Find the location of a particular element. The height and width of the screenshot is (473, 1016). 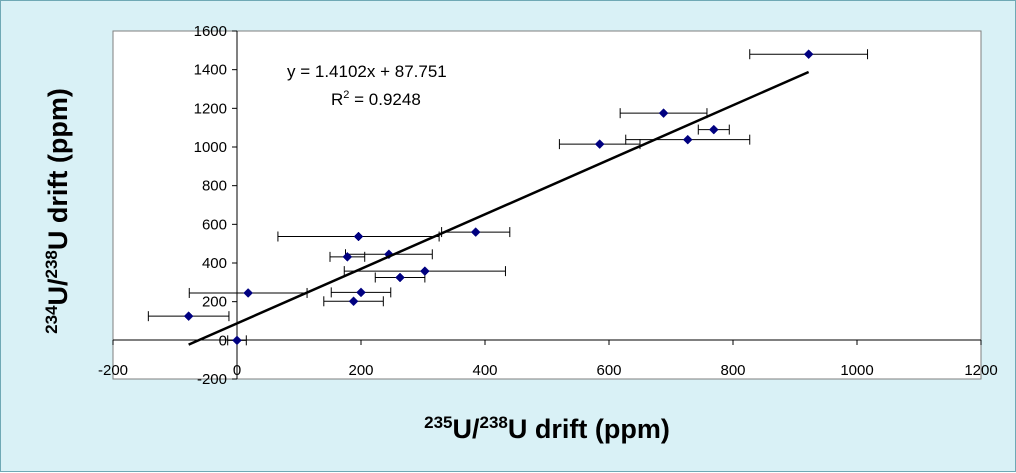

r-squared-label: R2 = 0.9248 is located at coordinates (376, 99).